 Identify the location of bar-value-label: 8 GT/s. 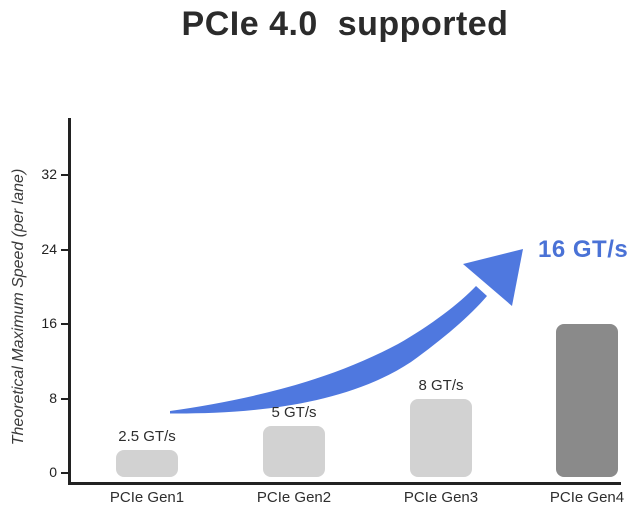
(441, 385).